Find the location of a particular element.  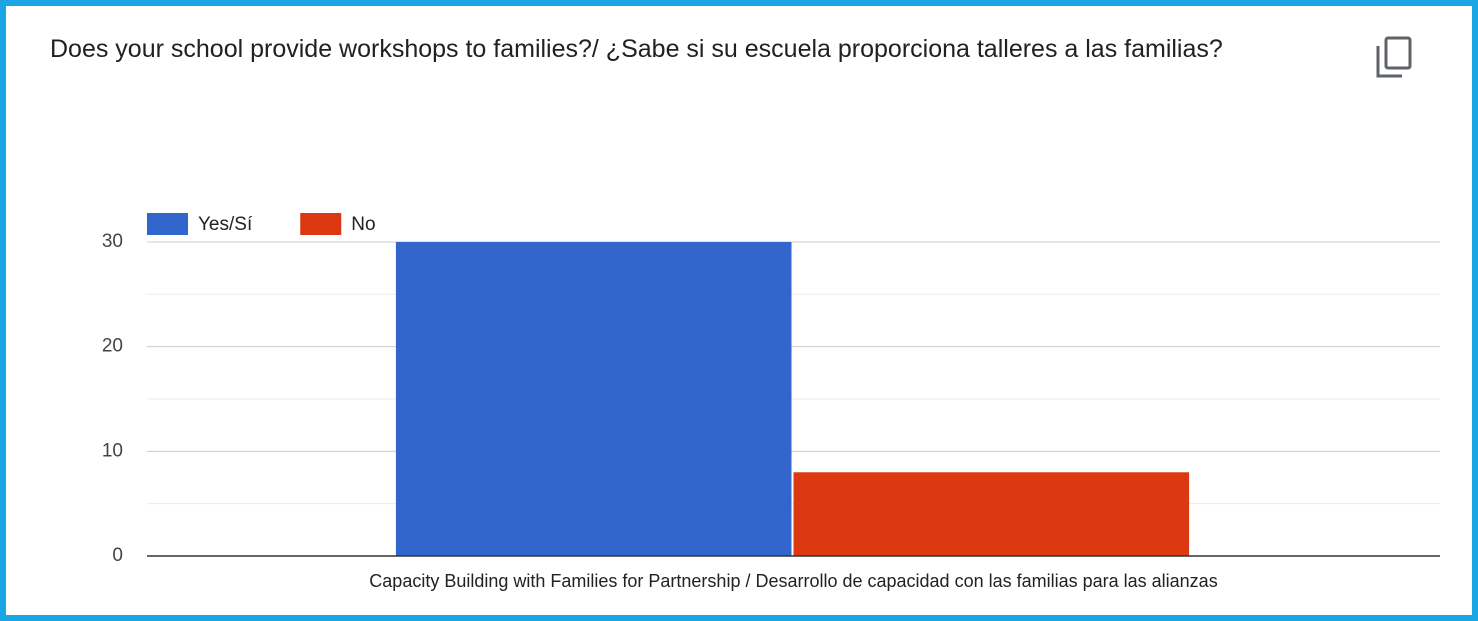

y-tick-label: 10 is located at coordinates (112, 450).